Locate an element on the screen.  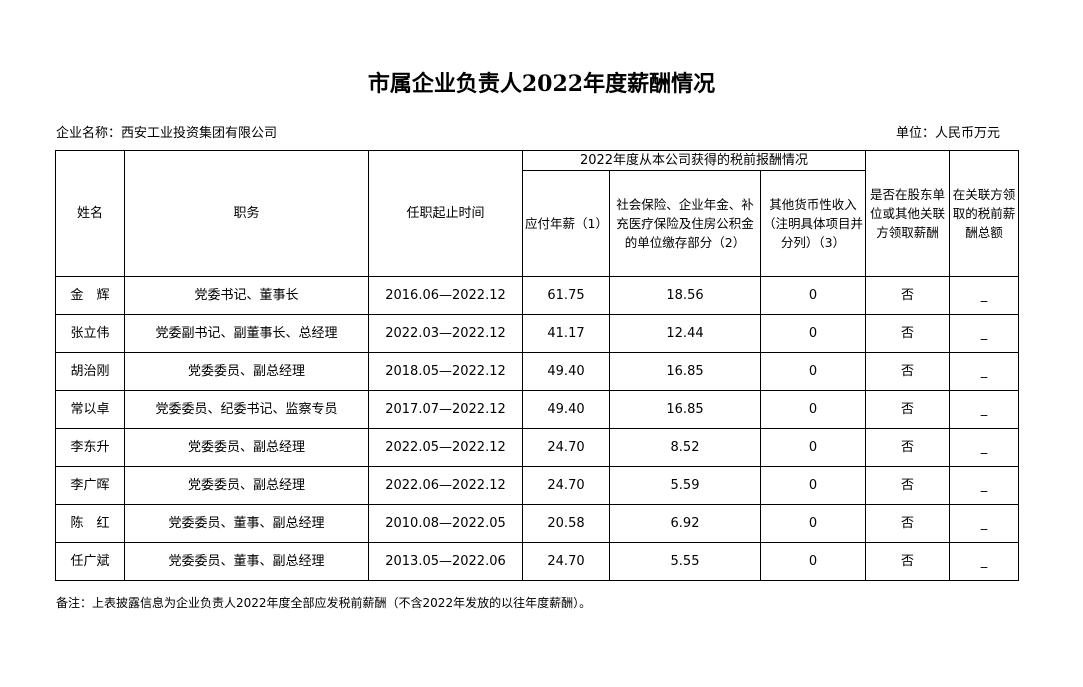
cell-position: 党委委员、纪委书记、监察专员 is located at coordinates (246, 409).